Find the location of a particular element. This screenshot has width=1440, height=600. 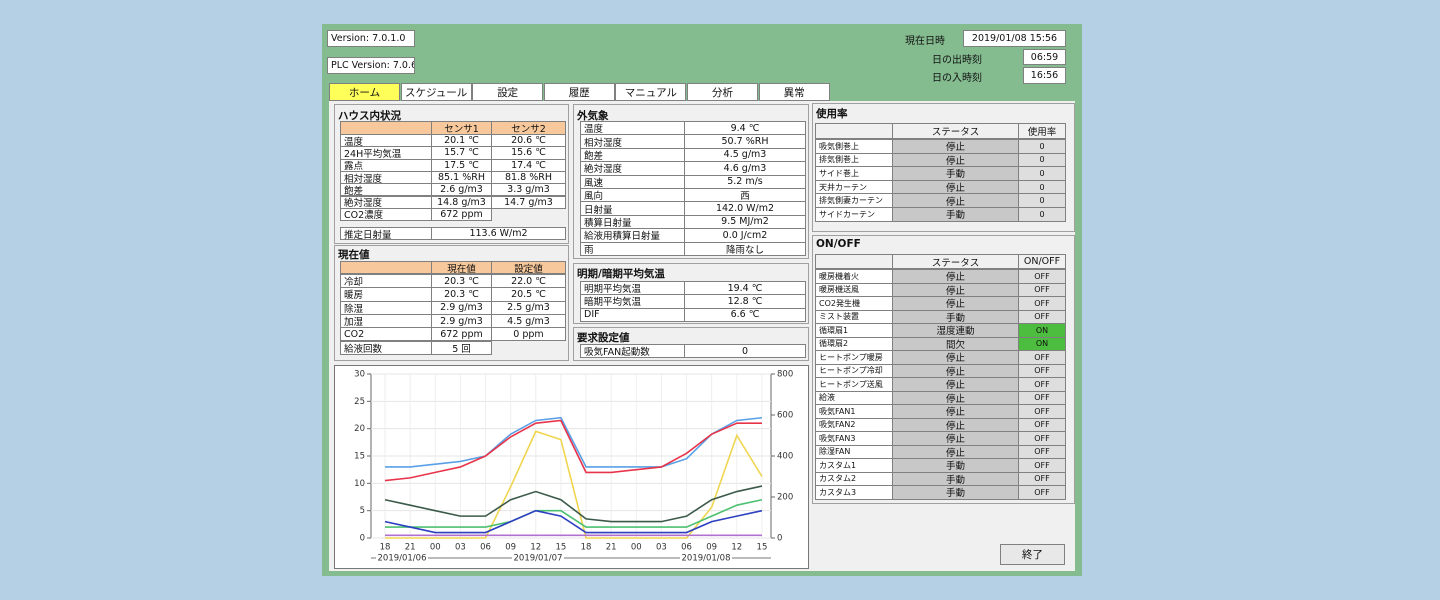

date-bg is located at coordinates (538, 558).